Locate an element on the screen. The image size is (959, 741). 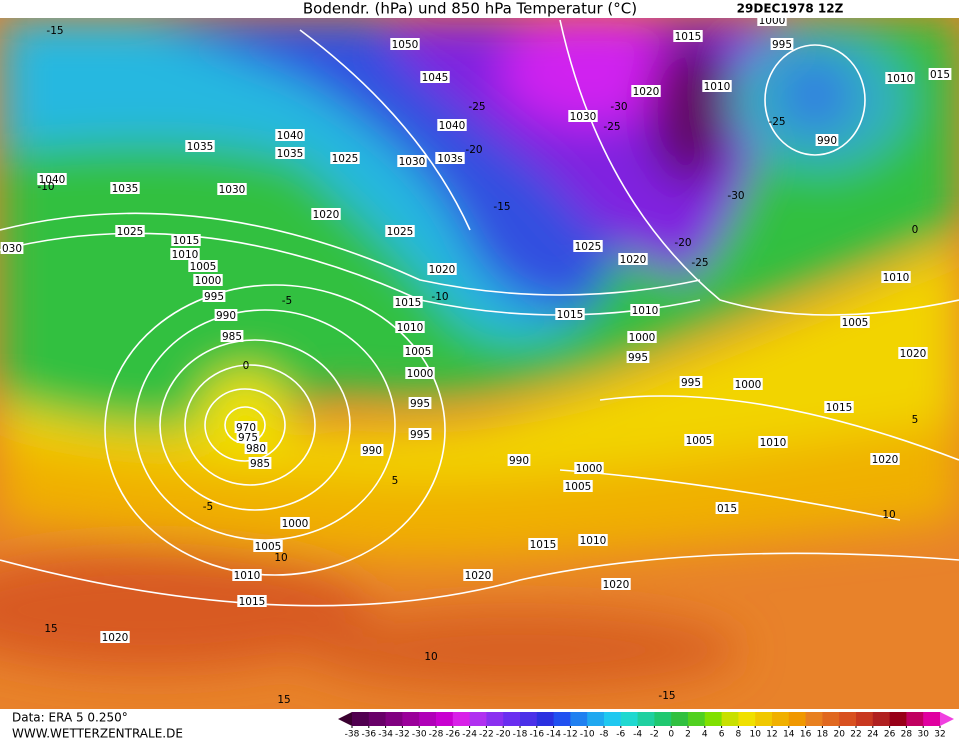
colorbar-tick-label: -16 is located at coordinates (536, 735).